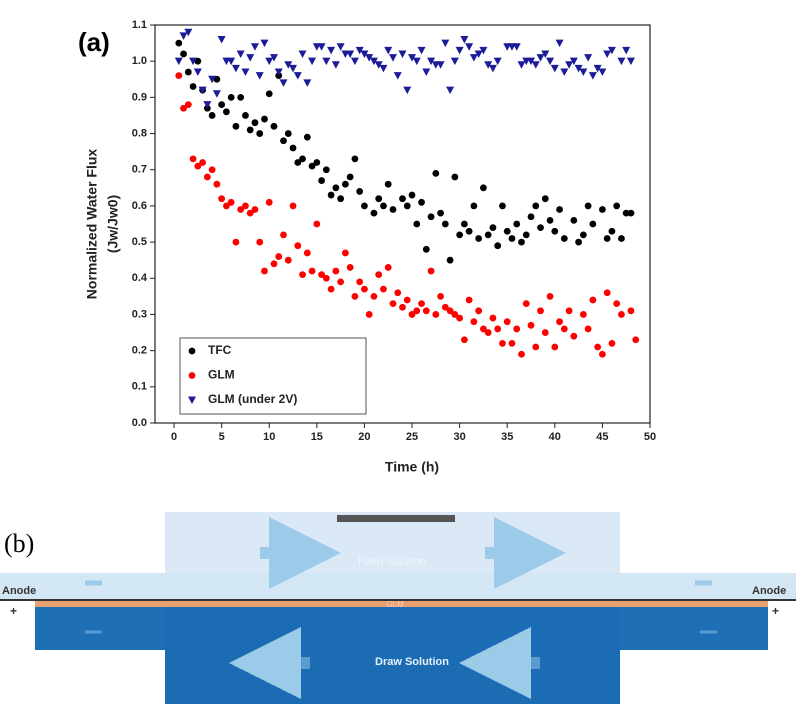 Image resolution: width=796 pixels, height=704 pixels. I want to click on x-tick-label: 35, so click(507, 437).